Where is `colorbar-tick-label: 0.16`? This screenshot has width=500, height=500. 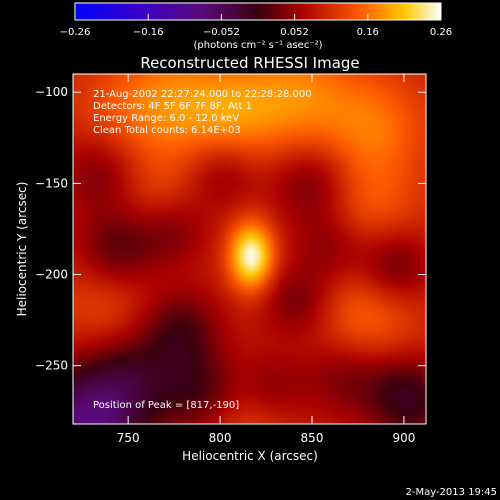
colorbar-tick-label: 0.16 is located at coordinates (368, 32).